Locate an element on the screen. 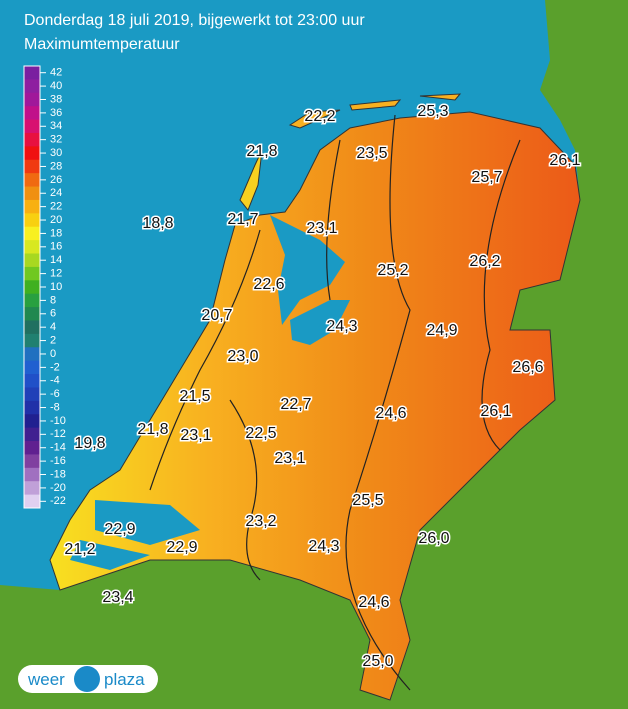 This screenshot has height=709, width=628. station-value: 25,3 is located at coordinates (432, 111).